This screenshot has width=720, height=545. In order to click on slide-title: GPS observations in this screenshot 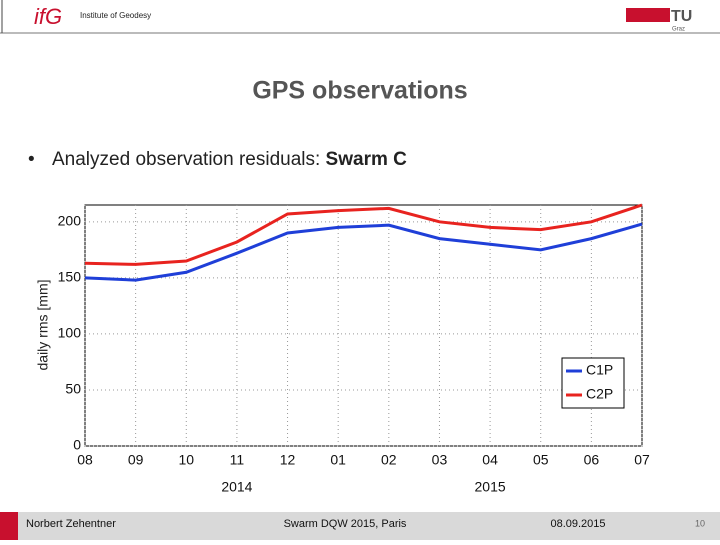, I will do `click(359, 91)`.